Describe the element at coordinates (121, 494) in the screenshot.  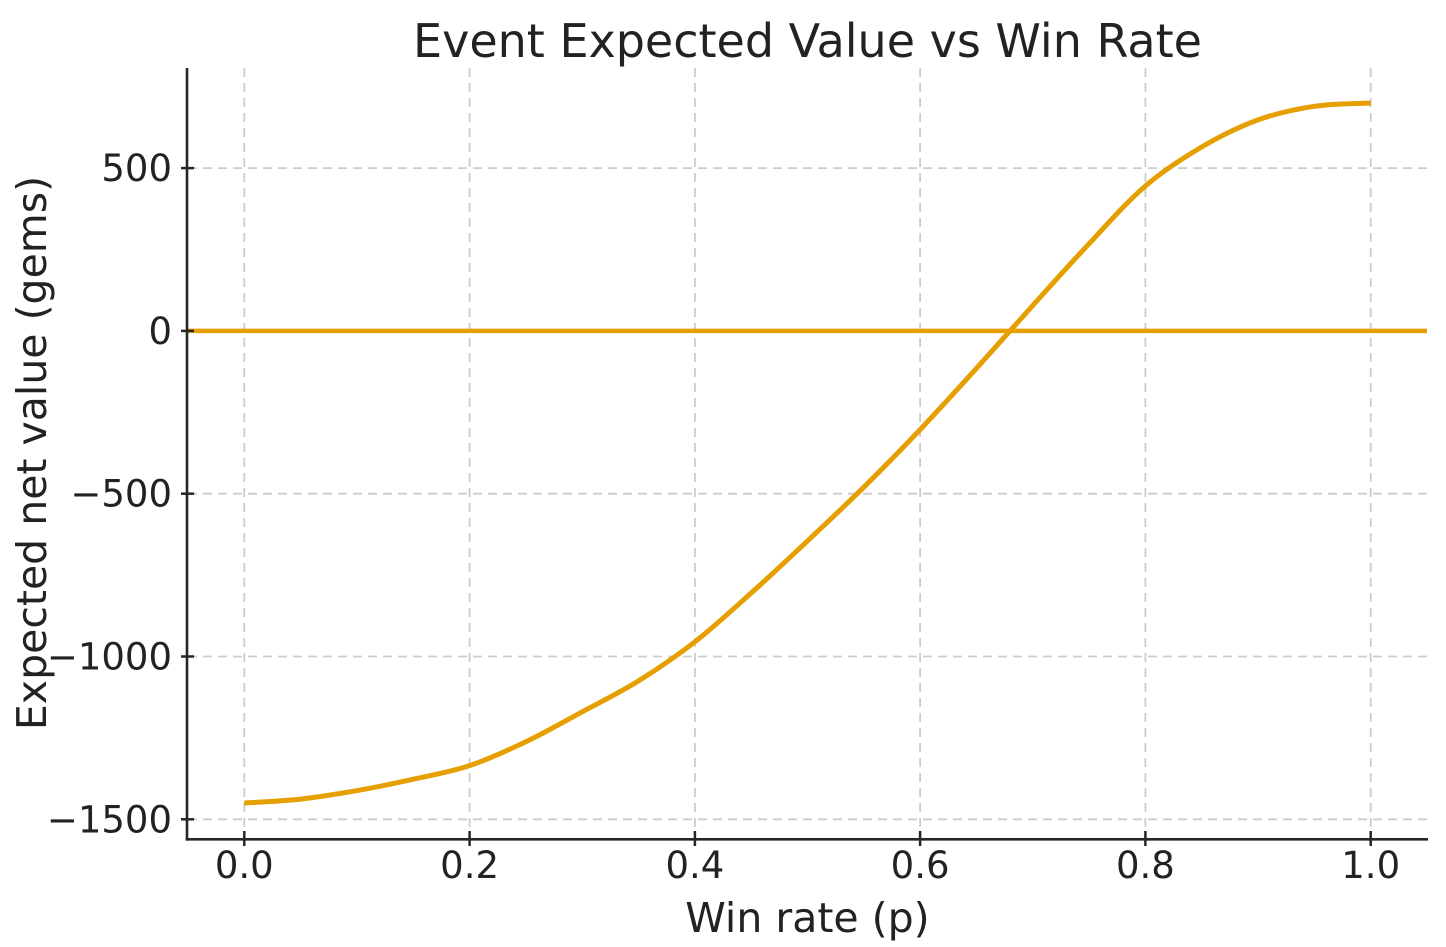
I see `y-tick-label-−500: −500` at that location.